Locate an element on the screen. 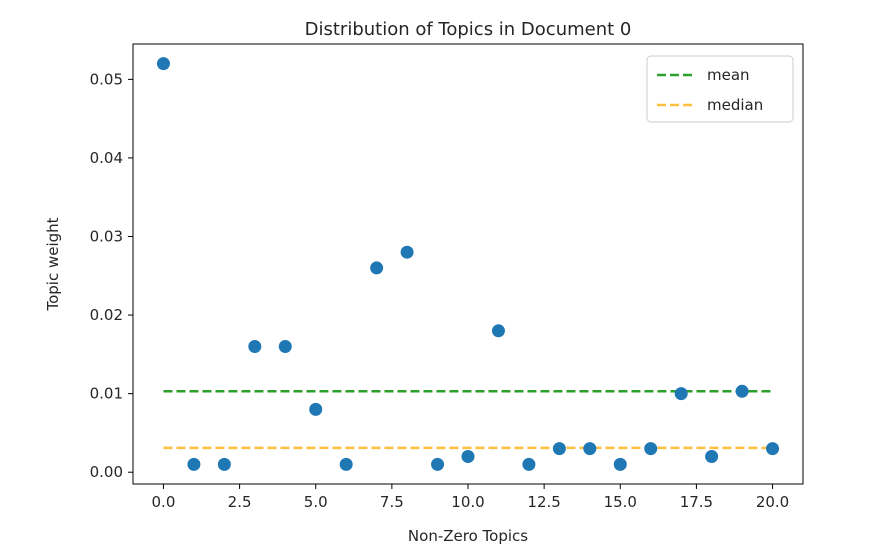  x-tick-label: 0.0 is located at coordinates (164, 502).